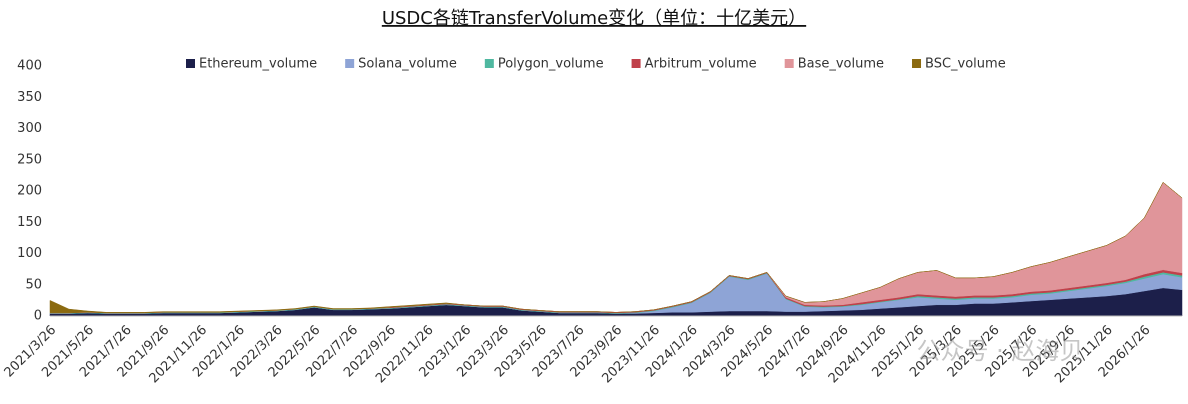 The width and height of the screenshot is (1188, 404). Describe the element at coordinates (29, 253) in the screenshot. I see `y-tick-label: 100` at that location.